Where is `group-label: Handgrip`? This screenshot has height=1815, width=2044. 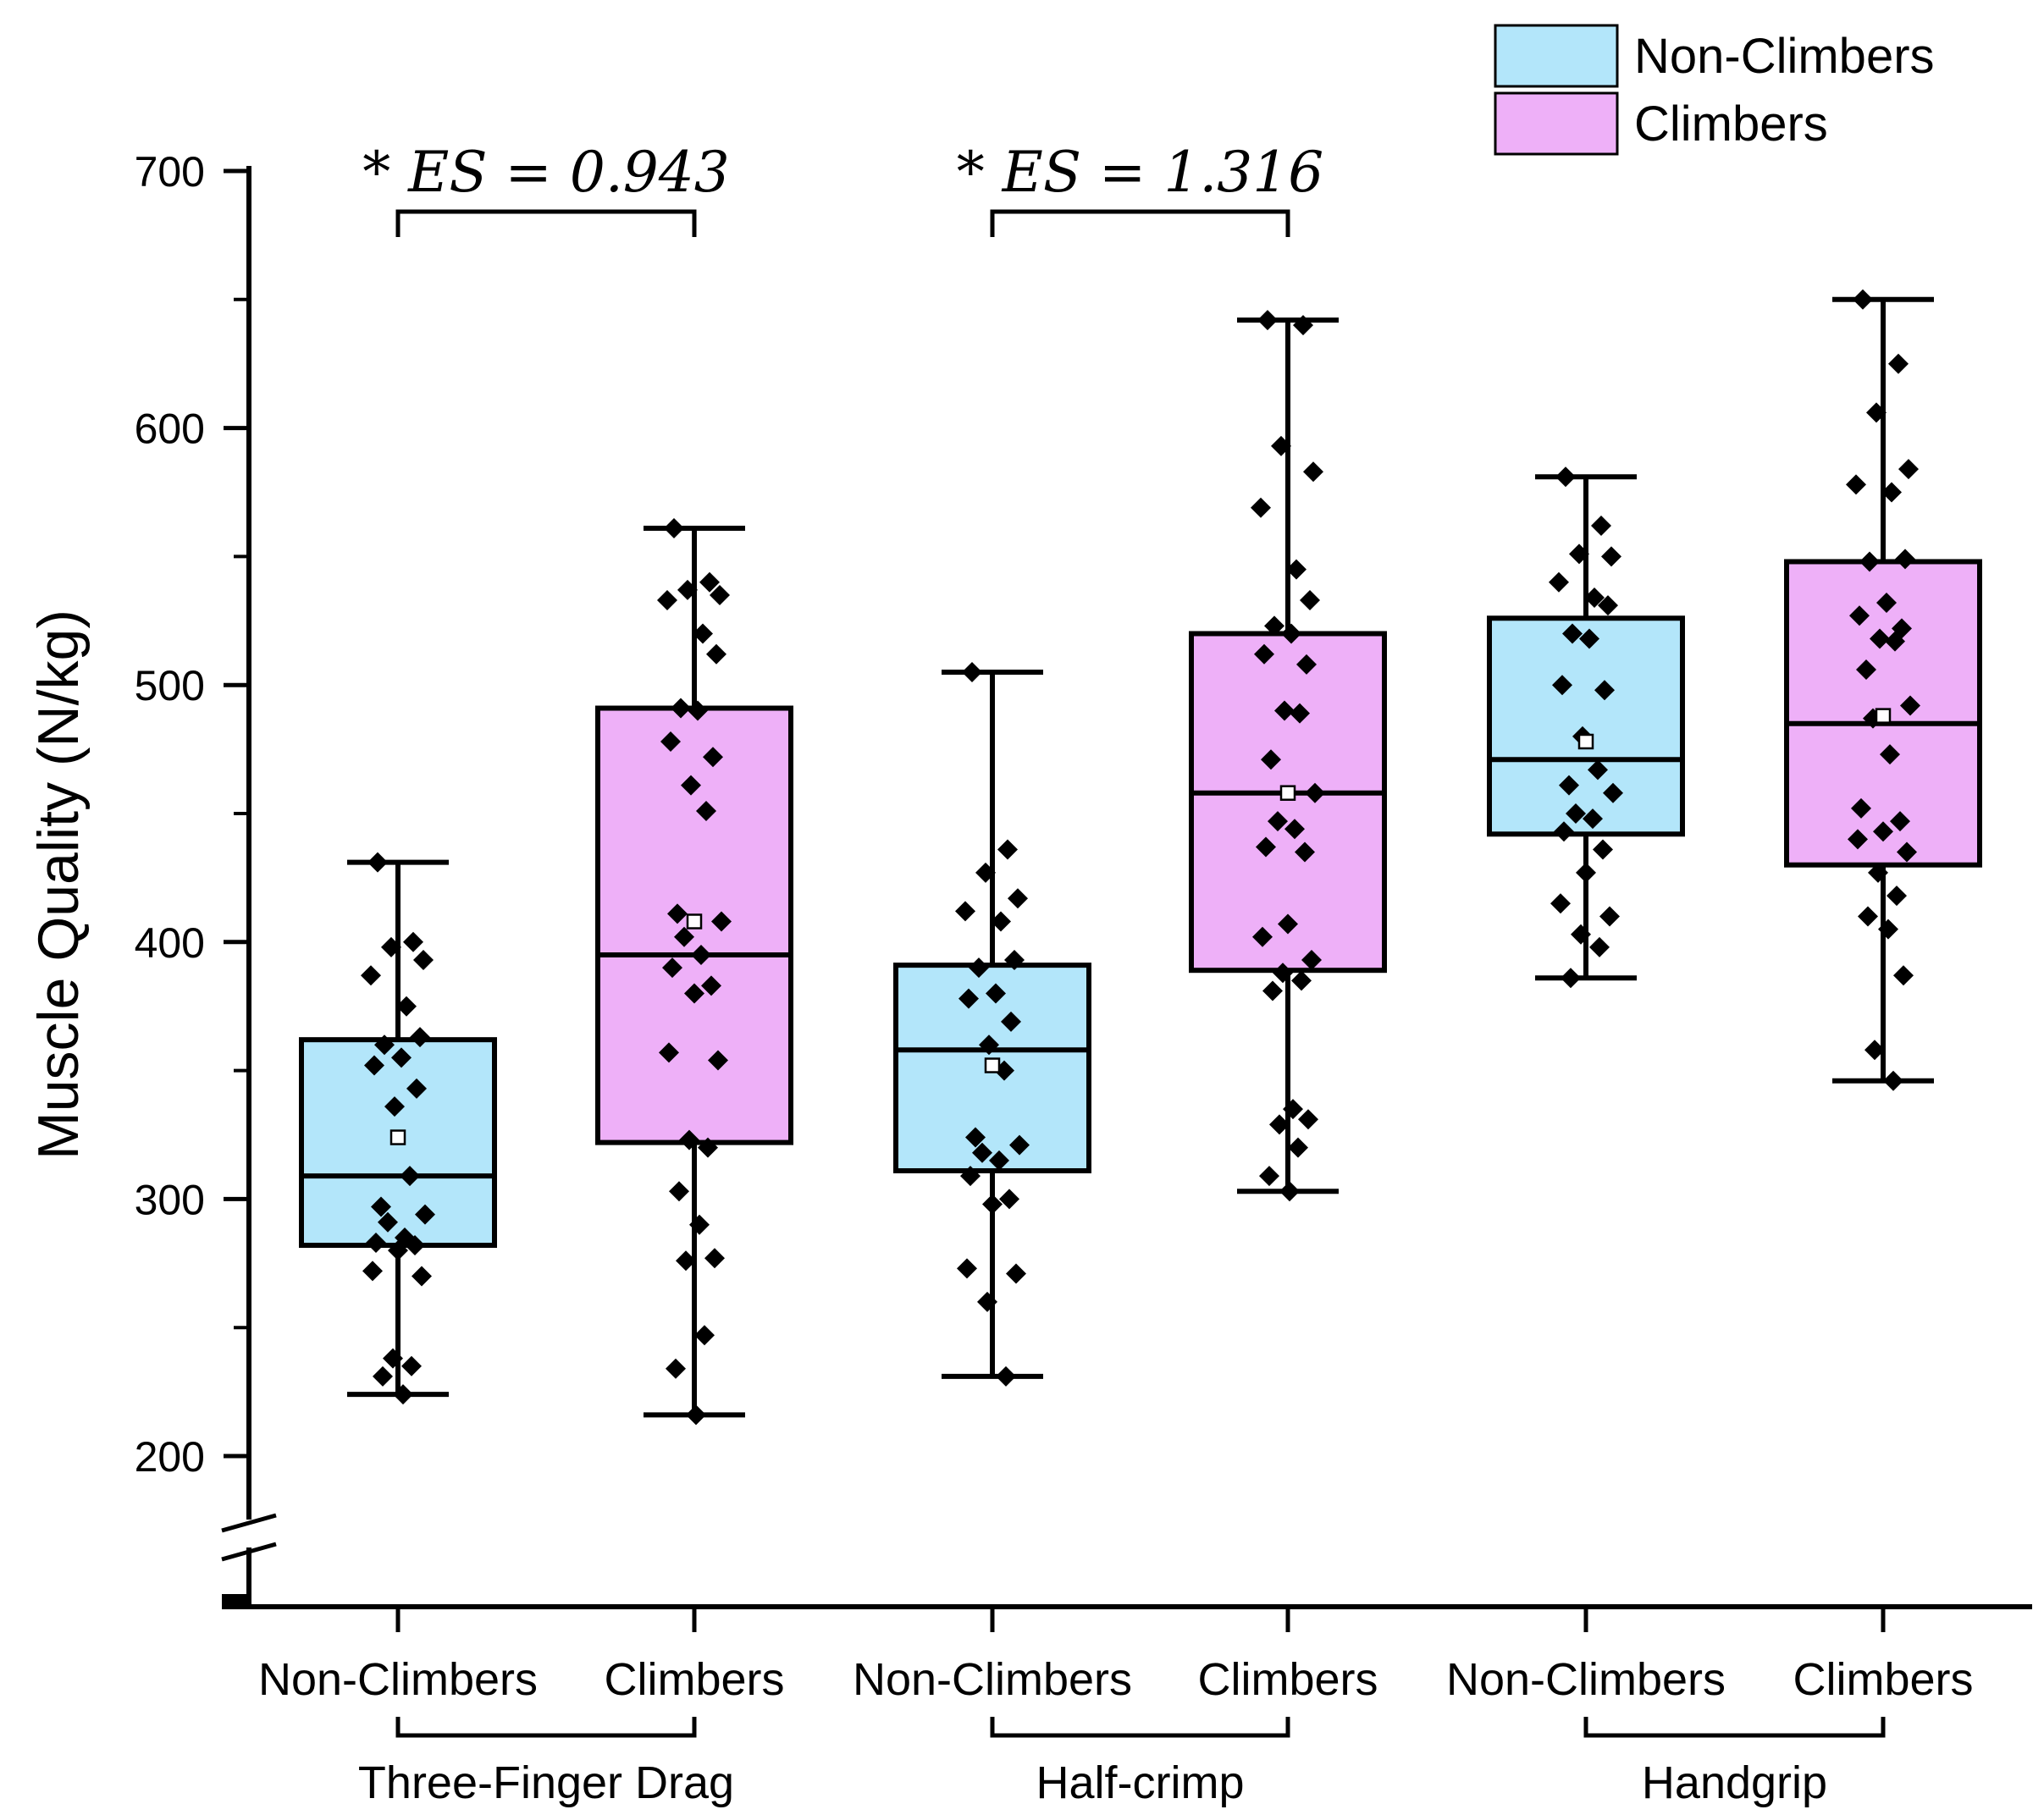 group-label: Handgrip is located at coordinates (1734, 1783).